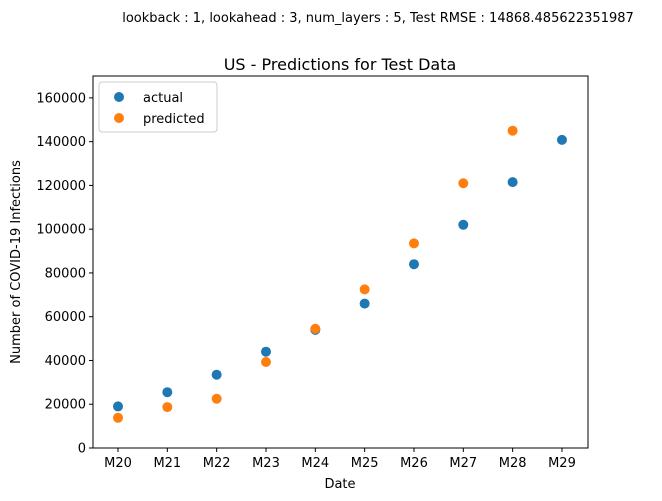  Describe the element at coordinates (340, 459) in the screenshot. I see `x-axis: M20 M21 M22 M23 M24 M25 M26 M27 M28 M29` at that location.